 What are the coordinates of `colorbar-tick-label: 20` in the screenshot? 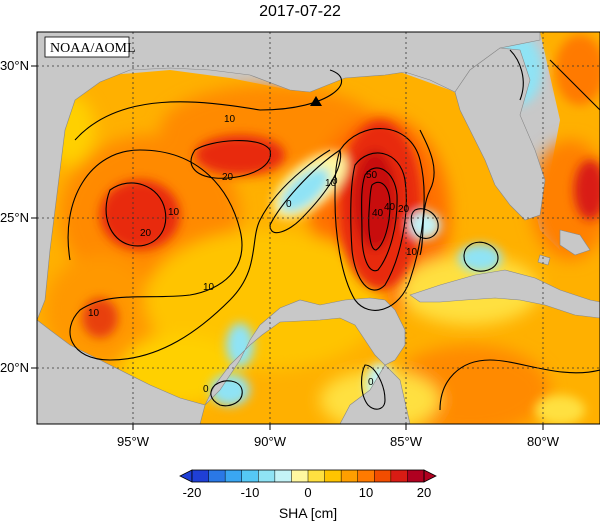 It's located at (424, 492).